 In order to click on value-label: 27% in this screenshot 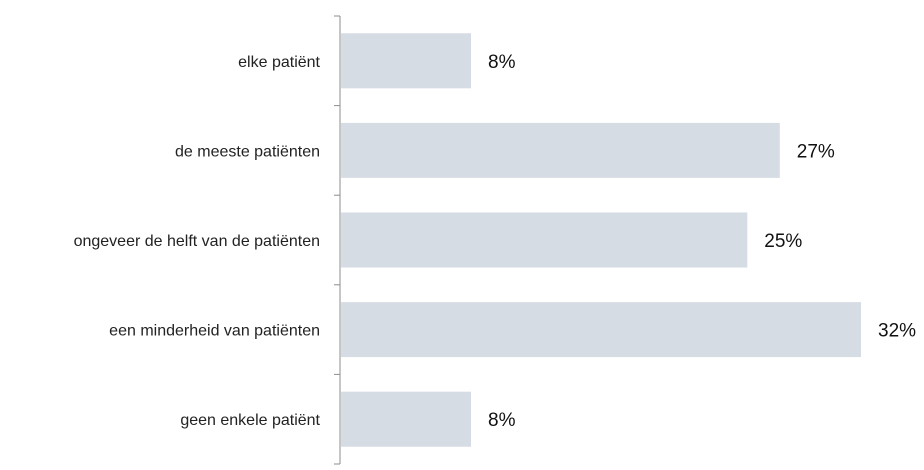, I will do `click(816, 151)`.